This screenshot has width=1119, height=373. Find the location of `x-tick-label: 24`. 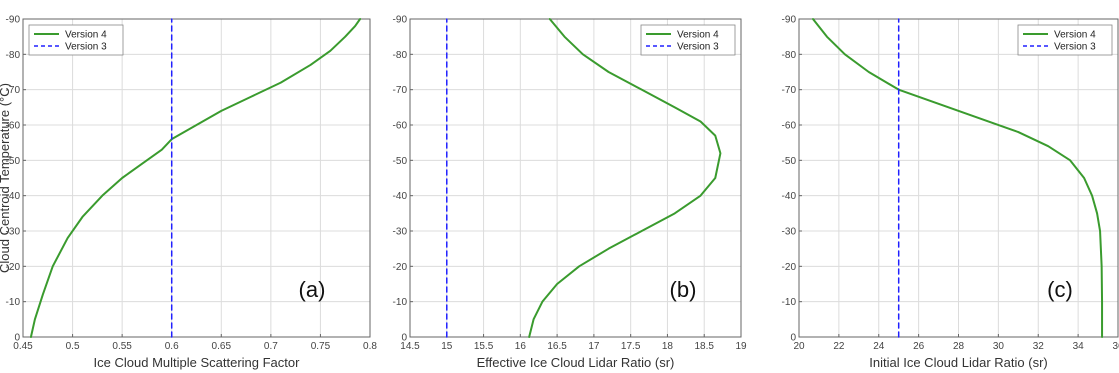

x-tick-label: 24 is located at coordinates (879, 346).